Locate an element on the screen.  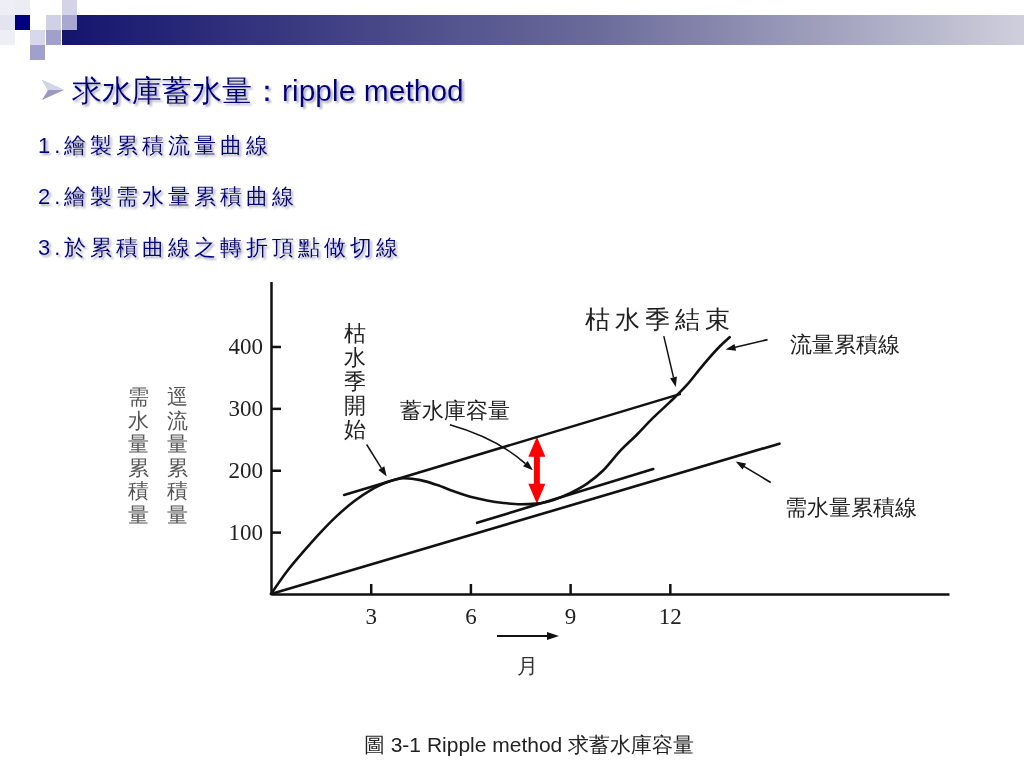
caption: 圖 3-1 Ripple method 求蓄水庫容量 is located at coordinates (529, 744).